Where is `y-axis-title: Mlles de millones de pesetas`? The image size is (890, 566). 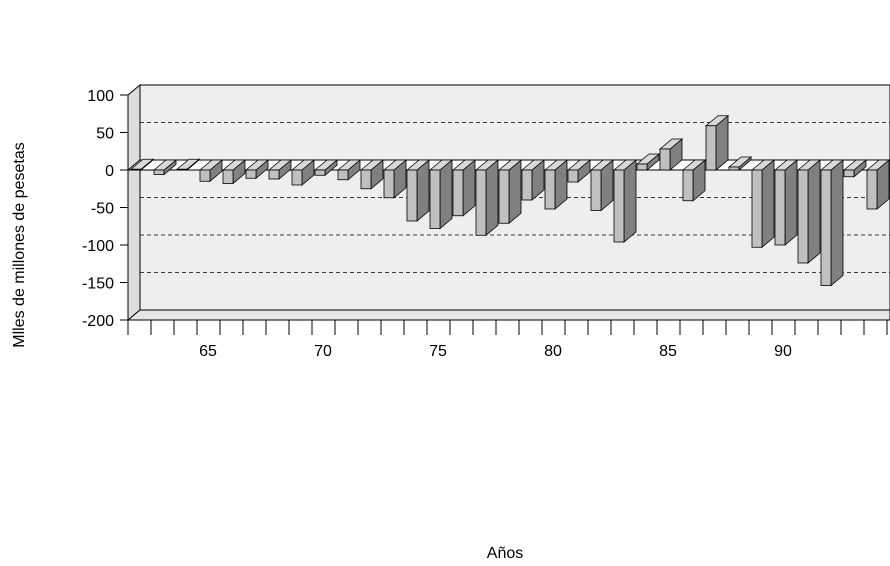 y-axis-title: Mlles de millones de pesetas is located at coordinates (19, 244).